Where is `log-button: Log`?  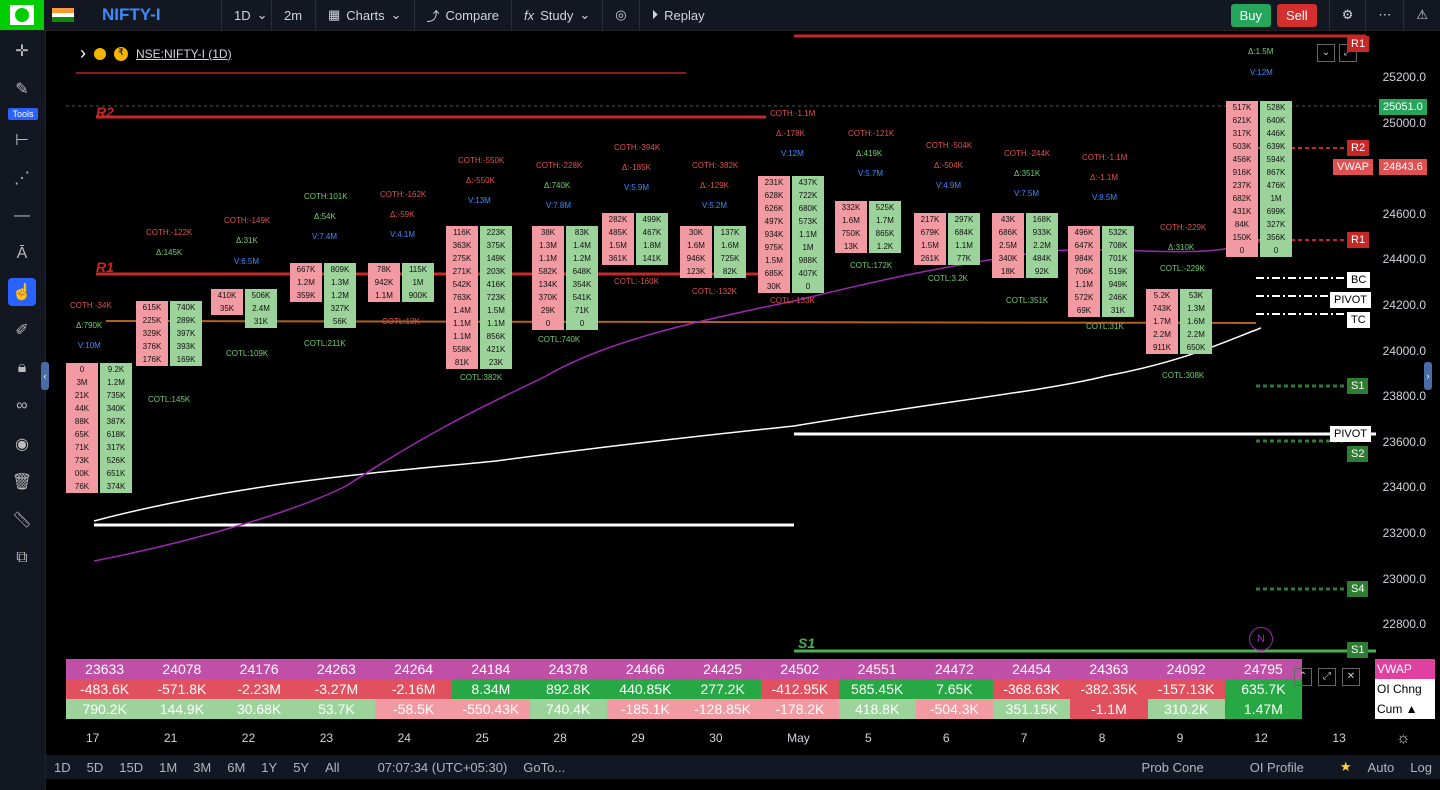
log-button: Log is located at coordinates (1421, 767).